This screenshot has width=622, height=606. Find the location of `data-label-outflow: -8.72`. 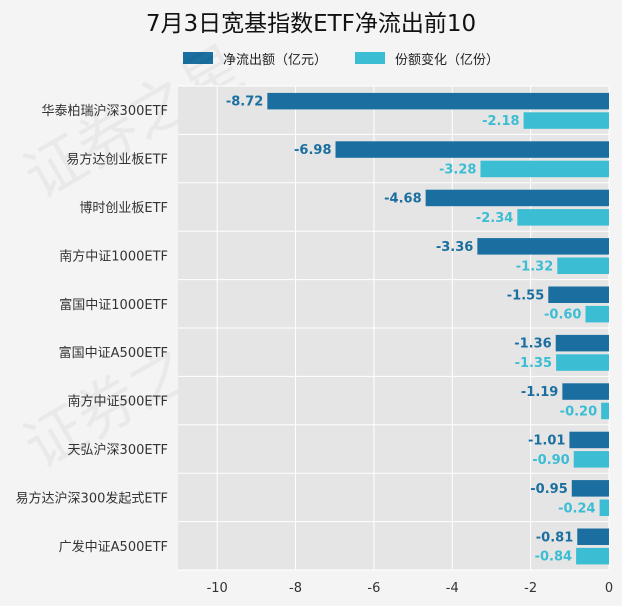

data-label-outflow: -8.72 is located at coordinates (244, 102).